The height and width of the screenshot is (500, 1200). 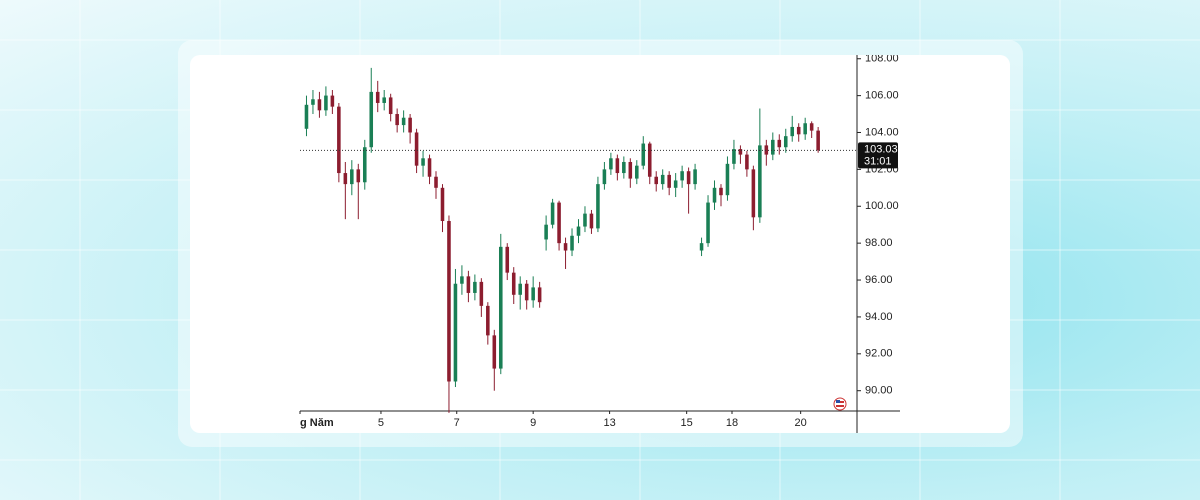 I want to click on flag-icon, so click(x=840, y=404).